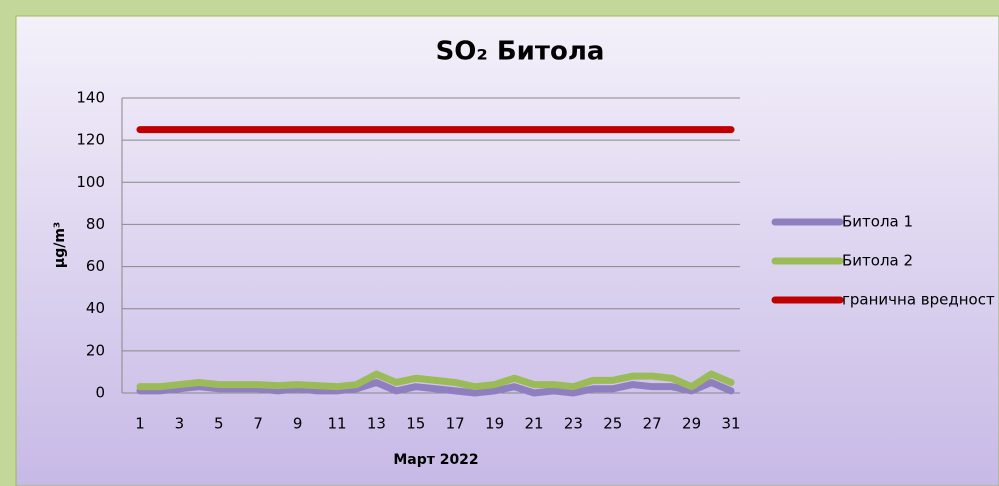 Image resolution: width=999 pixels, height=486 pixels. What do you see at coordinates (95, 350) in the screenshot?
I see `y-tick-label: 20` at bounding box center [95, 350].